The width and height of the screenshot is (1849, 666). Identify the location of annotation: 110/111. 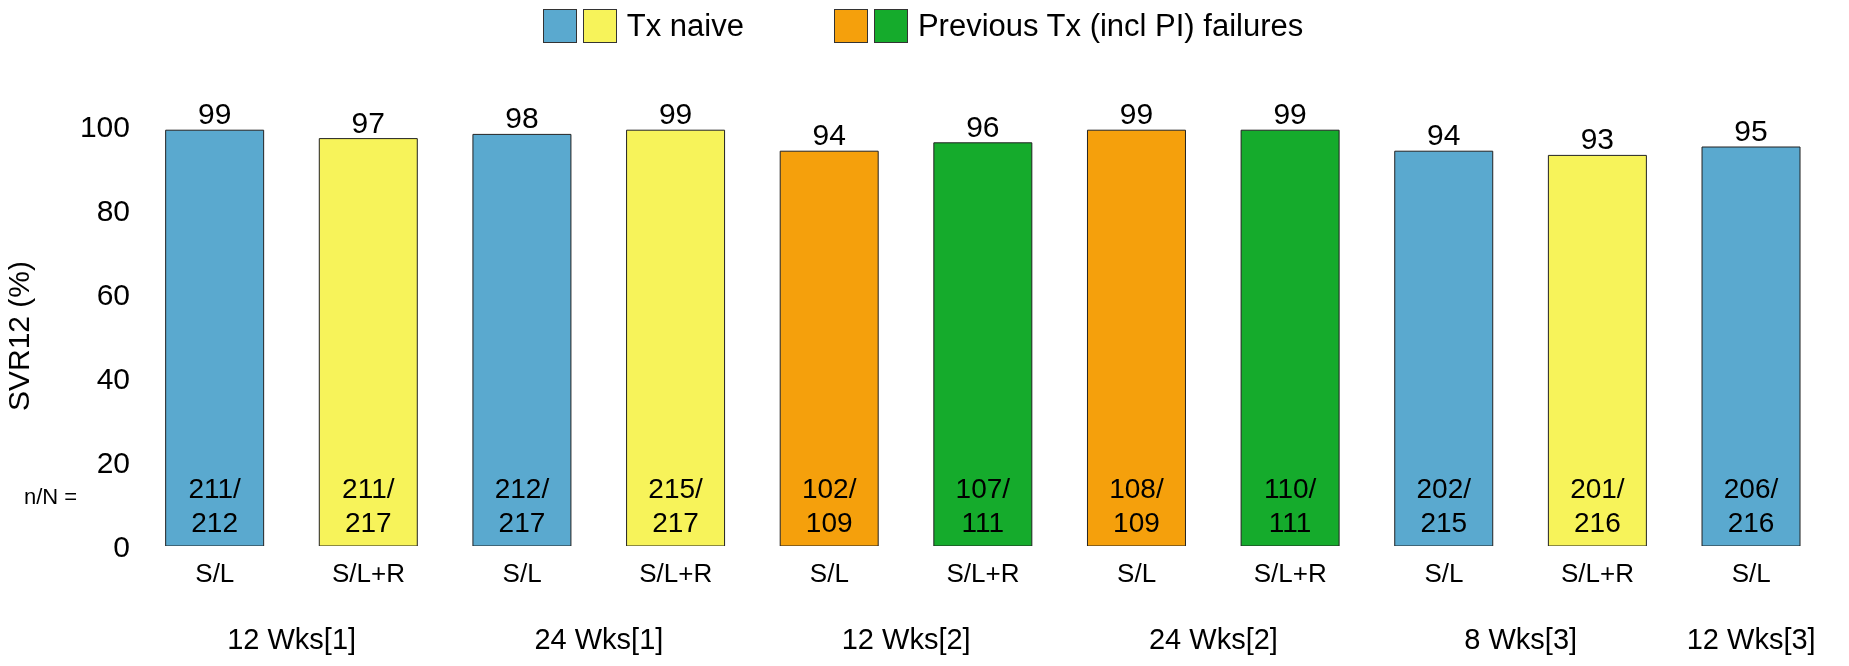
(1290, 505).